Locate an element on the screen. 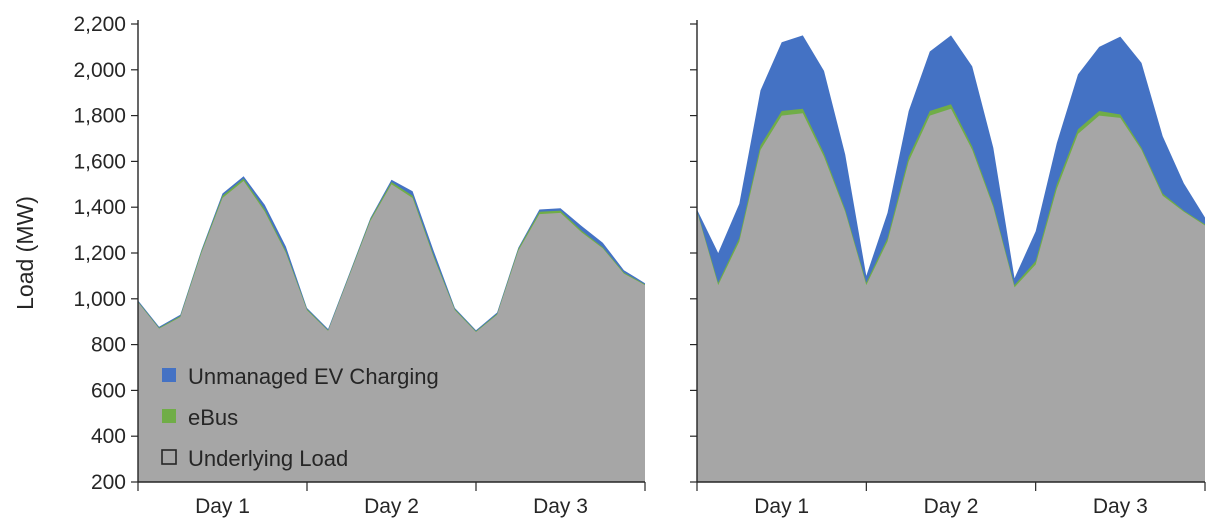  y-tick-label: 1,000 is located at coordinates (99, 299).